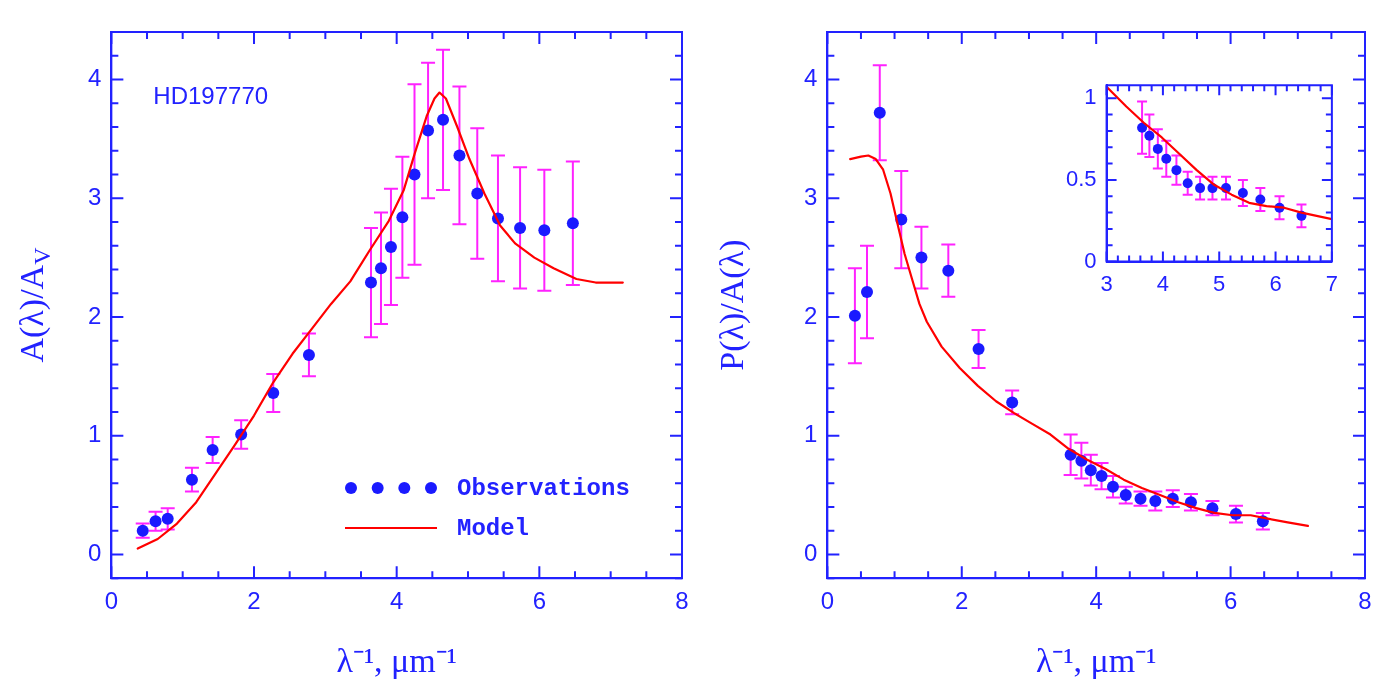 The height and width of the screenshot is (689, 1399). Describe the element at coordinates (1332, 283) in the screenshot. I see `x-tick-label: 7` at that location.